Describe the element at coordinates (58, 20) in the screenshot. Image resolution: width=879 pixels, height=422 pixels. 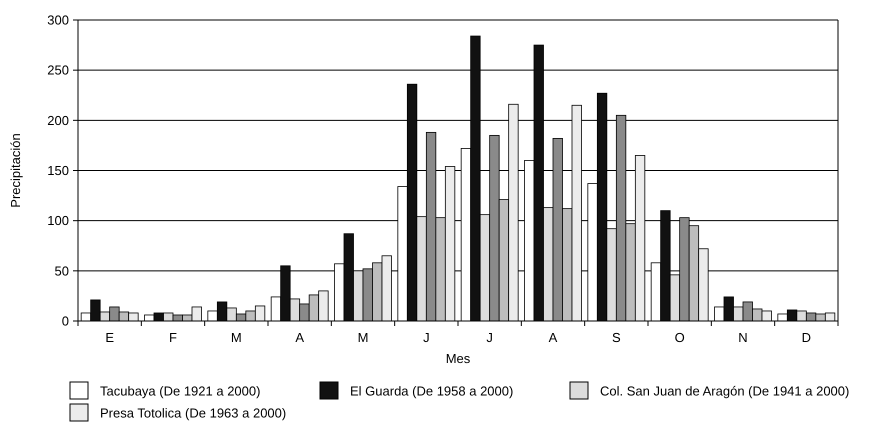
I see `y-tick-label: 300` at that location.